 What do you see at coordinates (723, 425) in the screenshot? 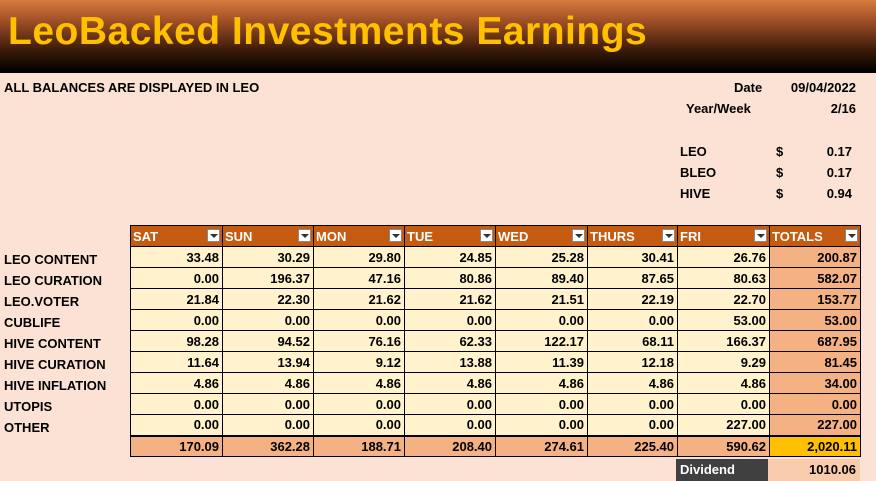
I see `cell: 227.00` at bounding box center [723, 425].